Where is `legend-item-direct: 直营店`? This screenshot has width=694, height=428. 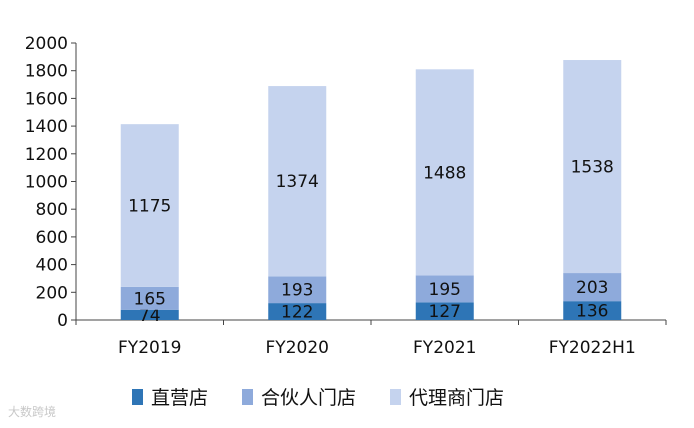 legend-item-direct: 直营店 is located at coordinates (170, 396).